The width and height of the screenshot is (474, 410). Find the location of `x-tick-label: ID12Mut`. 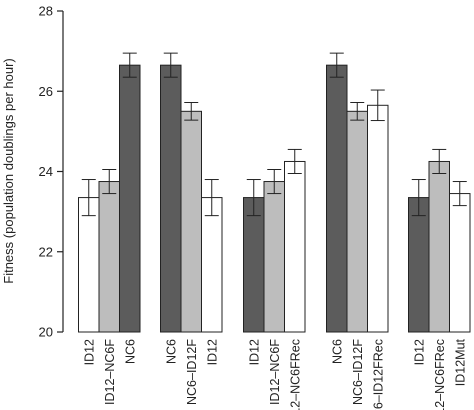

x-tick-label: ID12Mut is located at coordinates (460, 362).